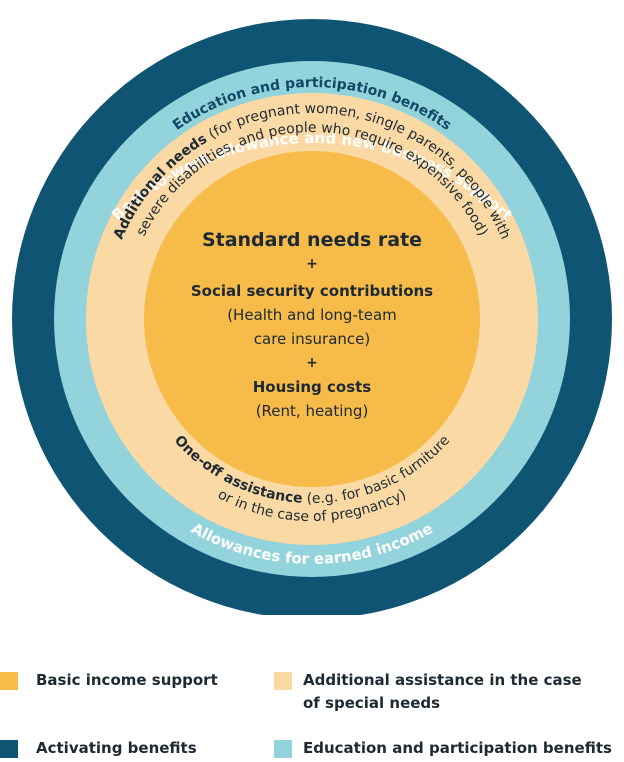 The width and height of the screenshot is (624, 762). What do you see at coordinates (116, 748) in the screenshot?
I see `legend-label-activating: Activating benefits` at bounding box center [116, 748].